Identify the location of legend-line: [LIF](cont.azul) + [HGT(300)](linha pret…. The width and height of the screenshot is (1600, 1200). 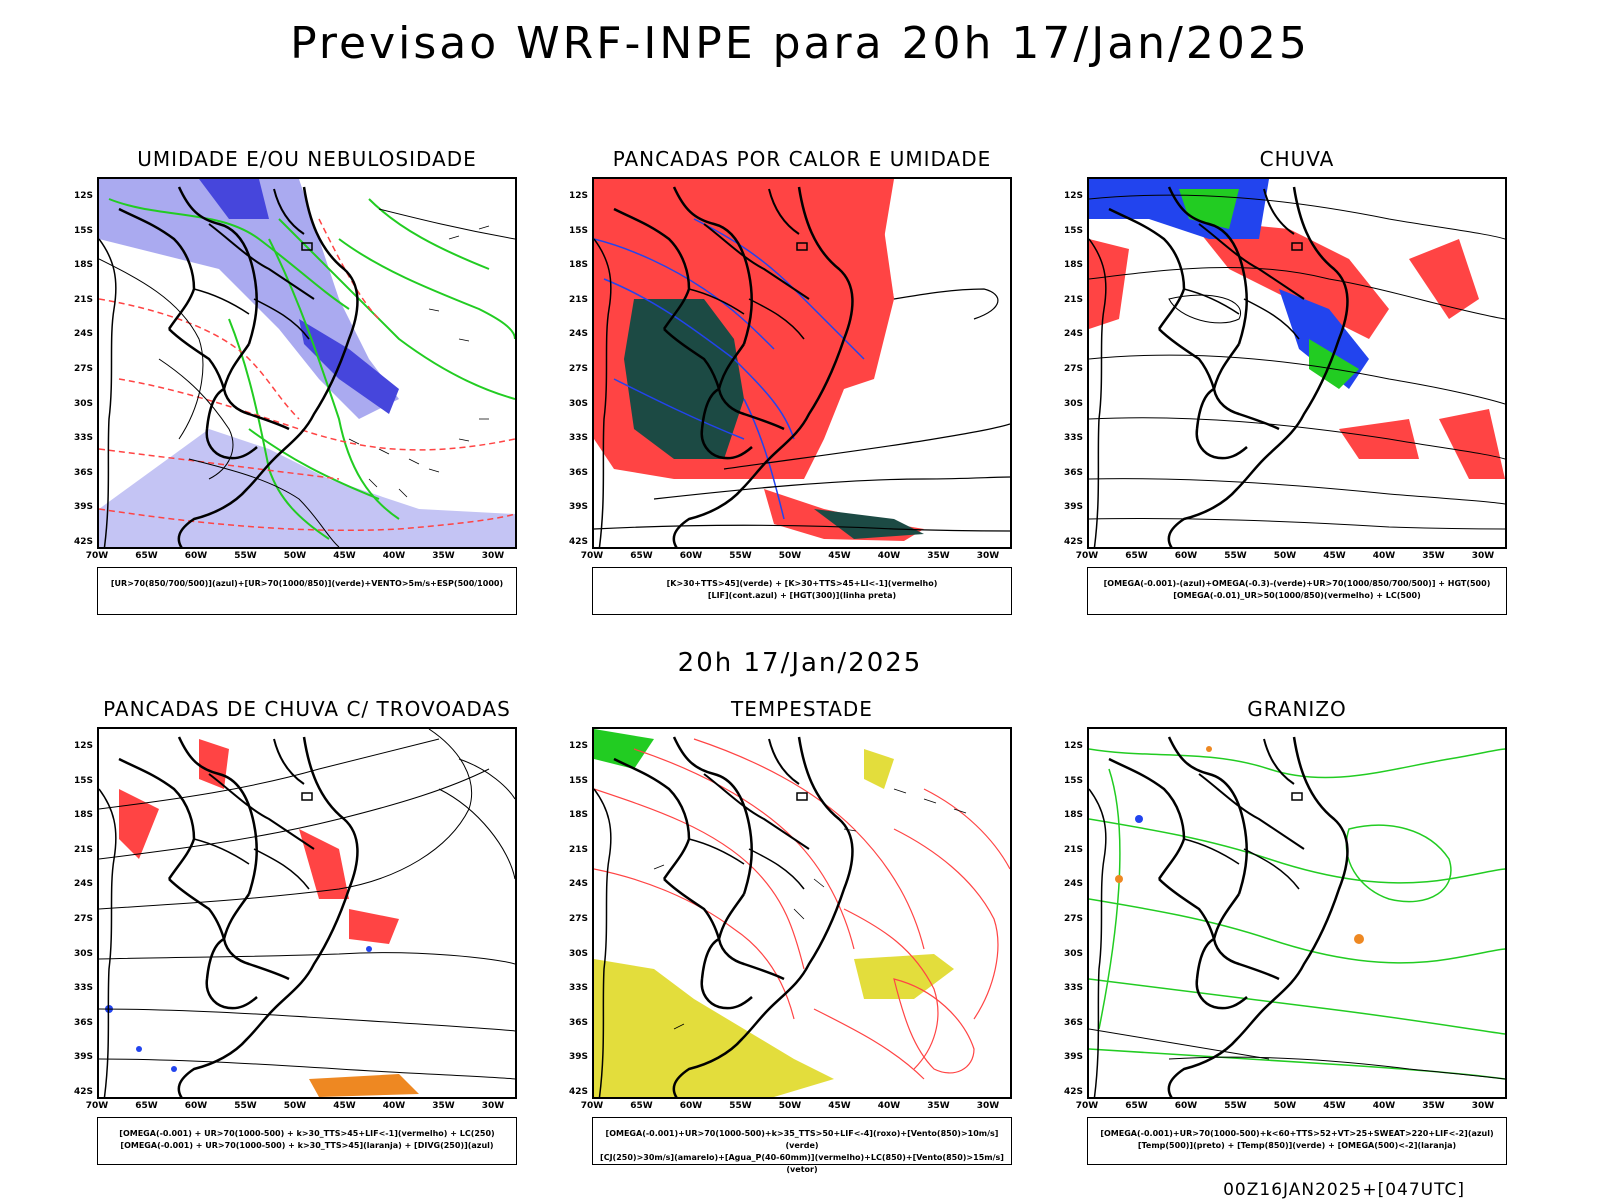
(802, 595).